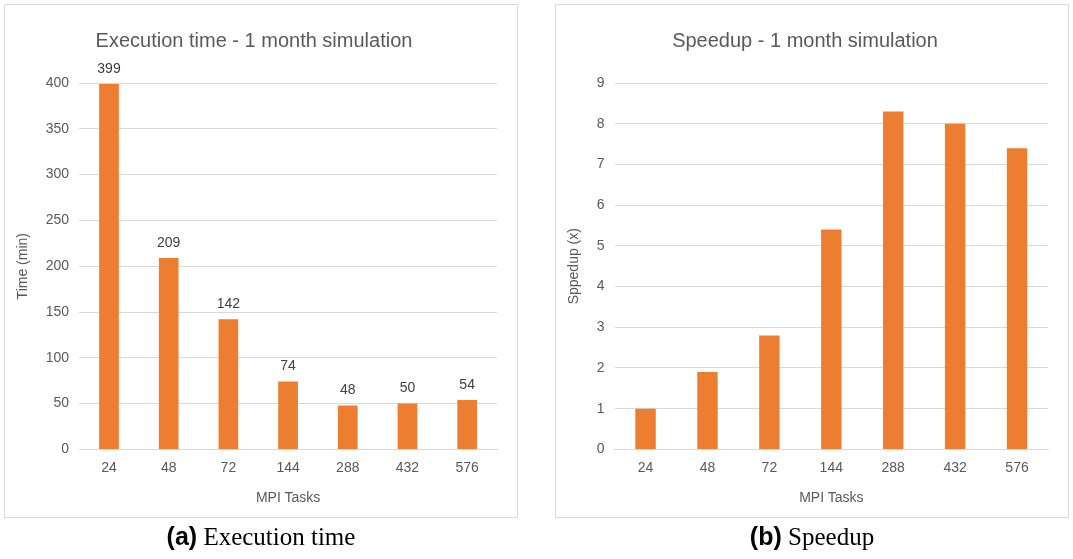 The image size is (1073, 559). Describe the element at coordinates (407, 387) in the screenshot. I see `data-label: 50` at that location.